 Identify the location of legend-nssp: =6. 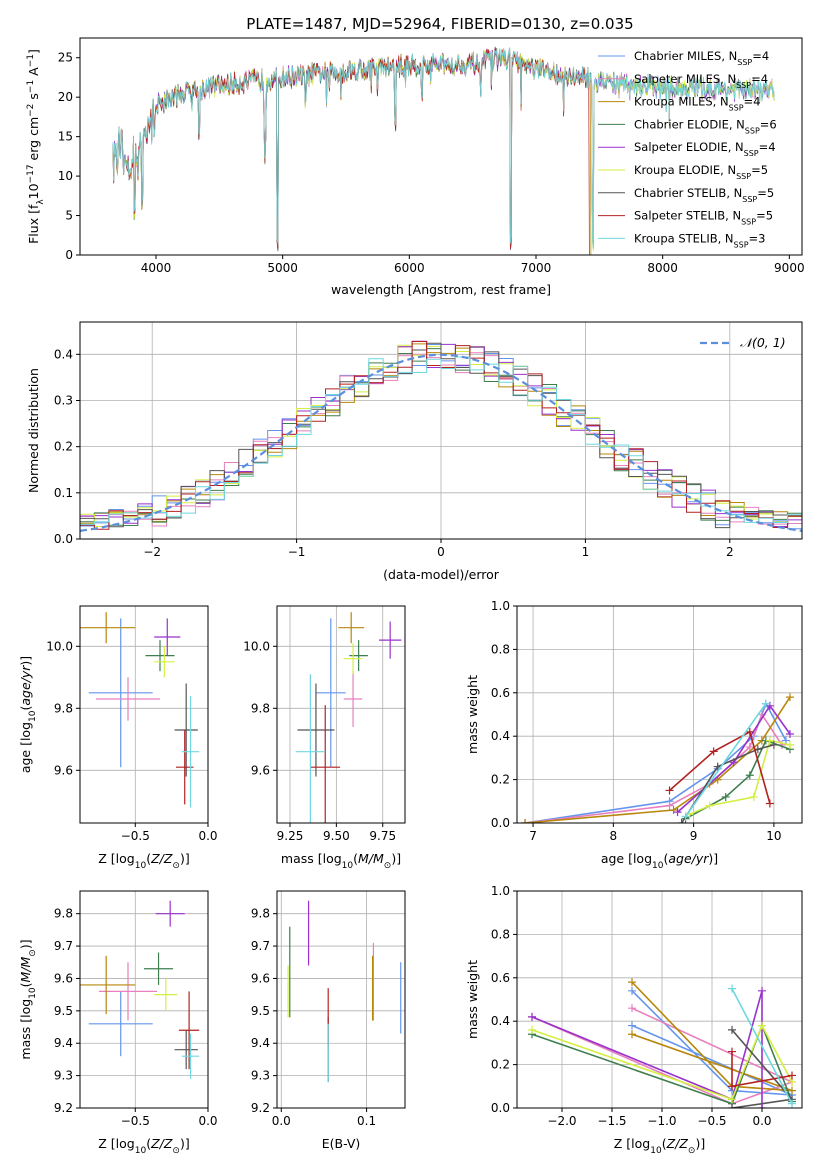
(768, 124).